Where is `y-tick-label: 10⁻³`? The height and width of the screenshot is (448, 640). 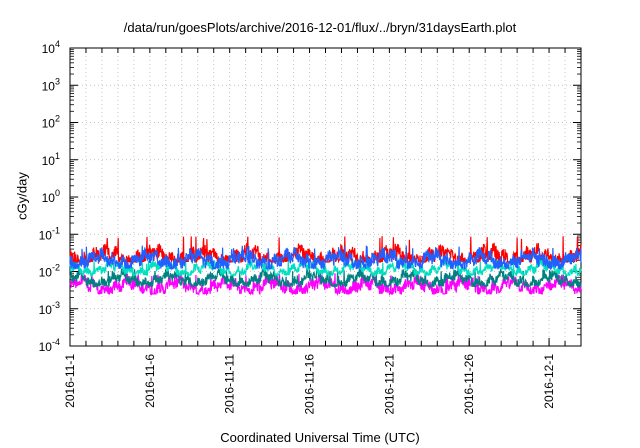
y-tick-label: 10⁻³ is located at coordinates (49, 308).